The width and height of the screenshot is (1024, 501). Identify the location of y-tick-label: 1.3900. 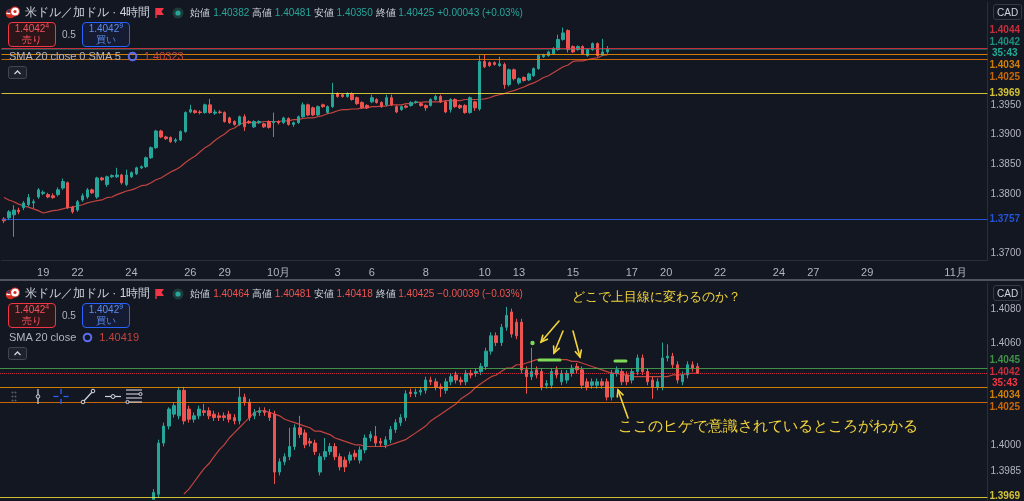
(1006, 134).